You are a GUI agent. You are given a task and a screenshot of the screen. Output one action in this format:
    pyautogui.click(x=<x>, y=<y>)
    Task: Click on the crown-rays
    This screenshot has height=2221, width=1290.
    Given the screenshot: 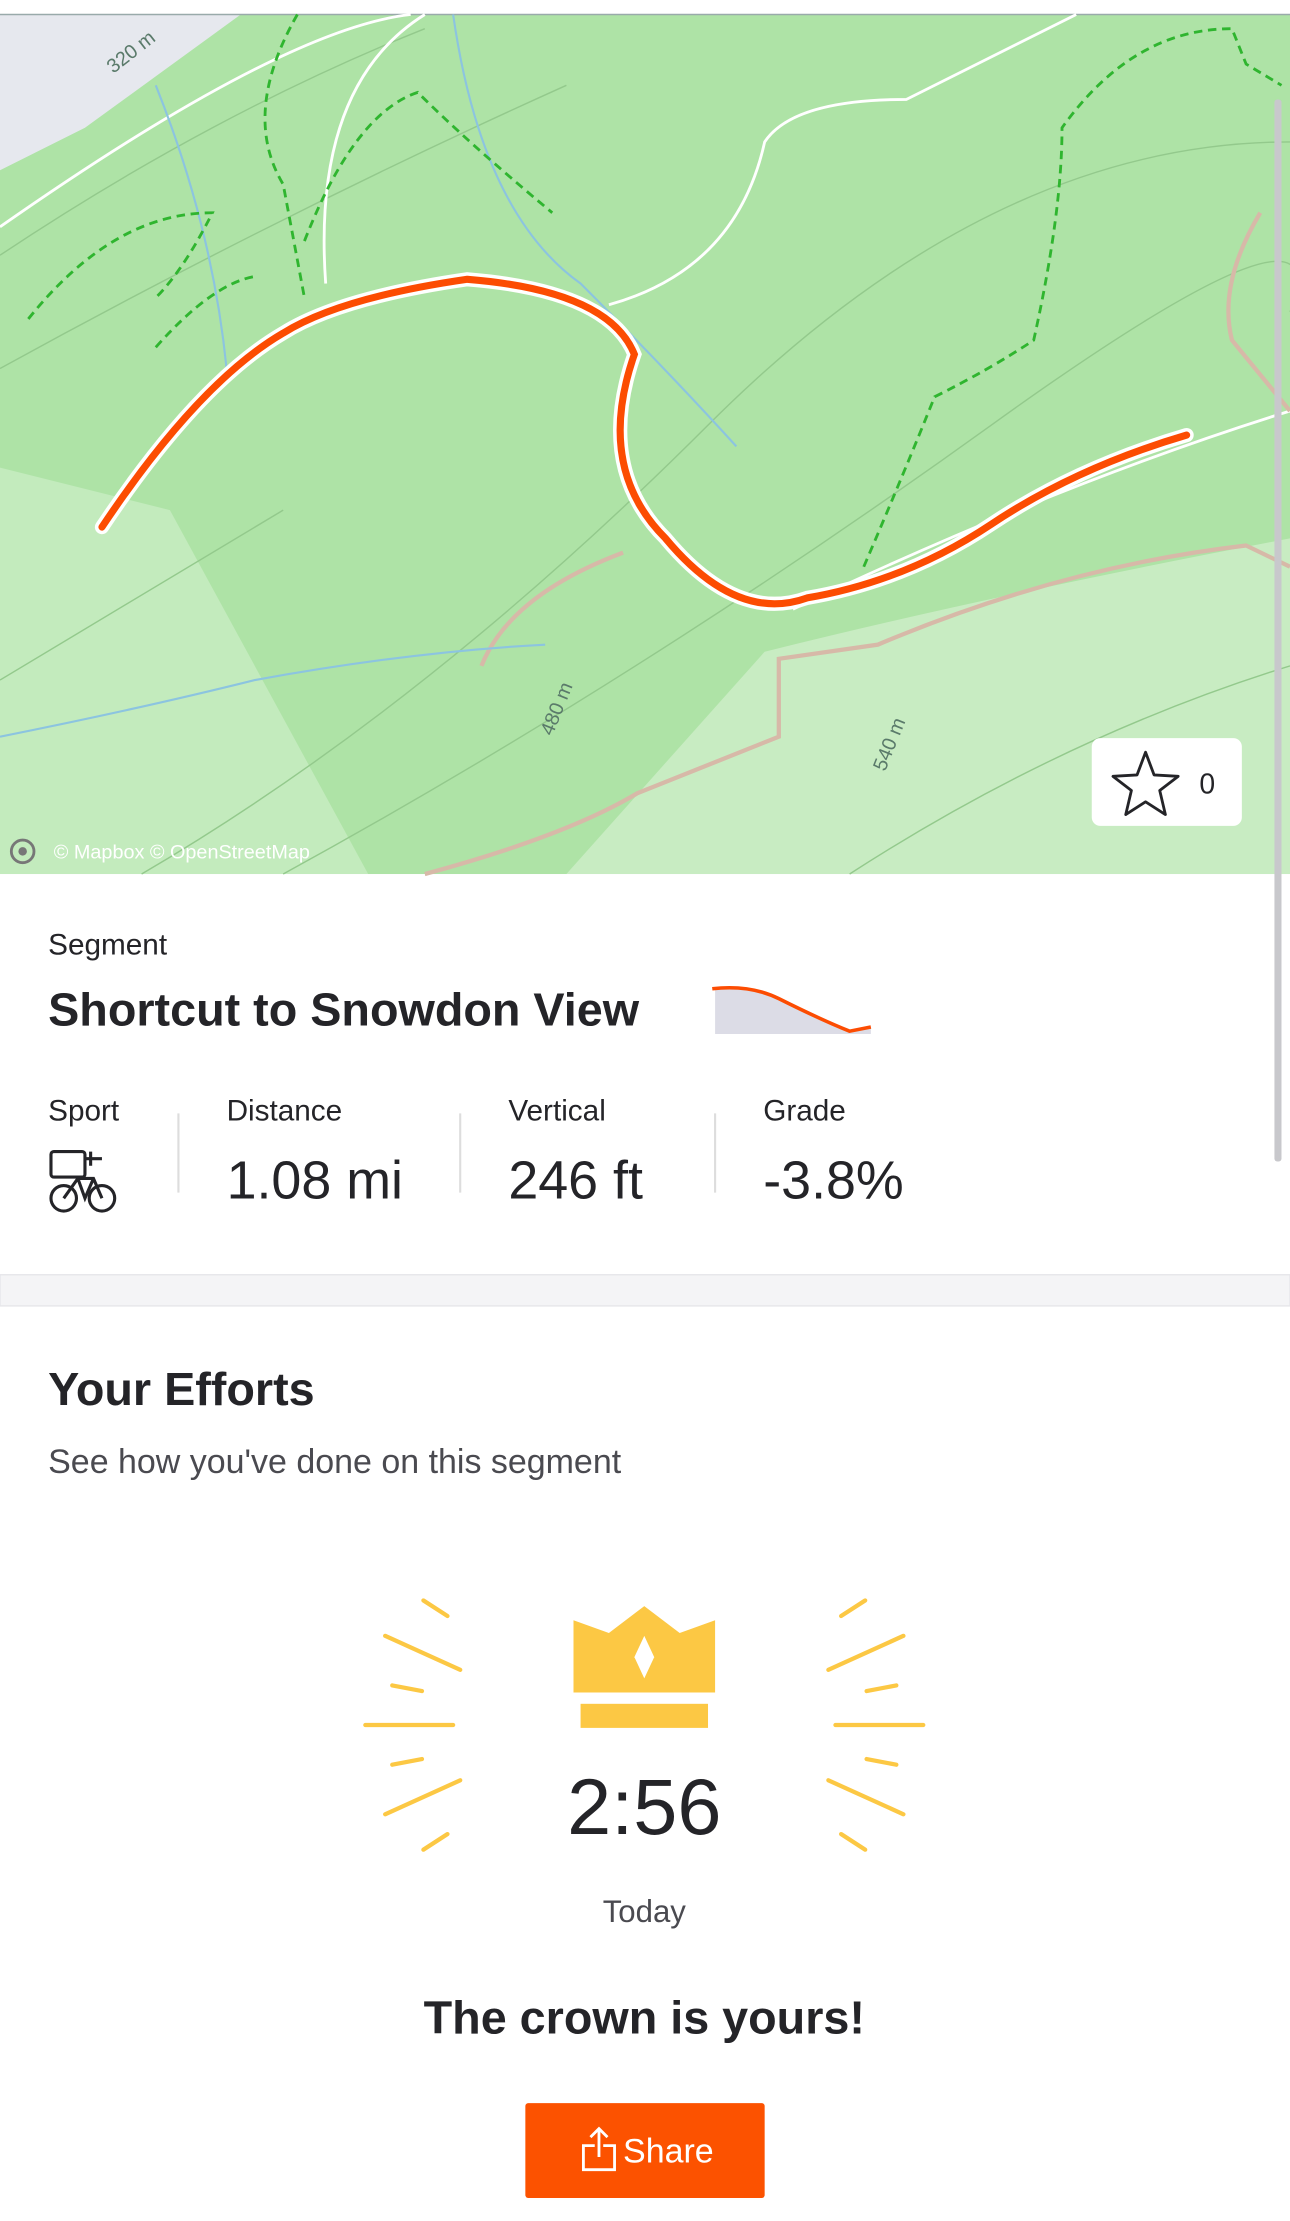 What is the action you would take?
    pyautogui.click(x=644, y=1725)
    